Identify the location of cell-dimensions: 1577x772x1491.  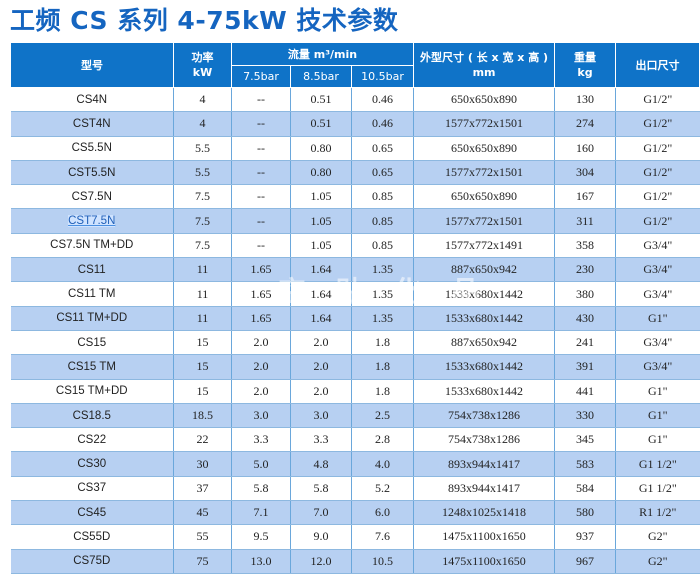
(484, 246).